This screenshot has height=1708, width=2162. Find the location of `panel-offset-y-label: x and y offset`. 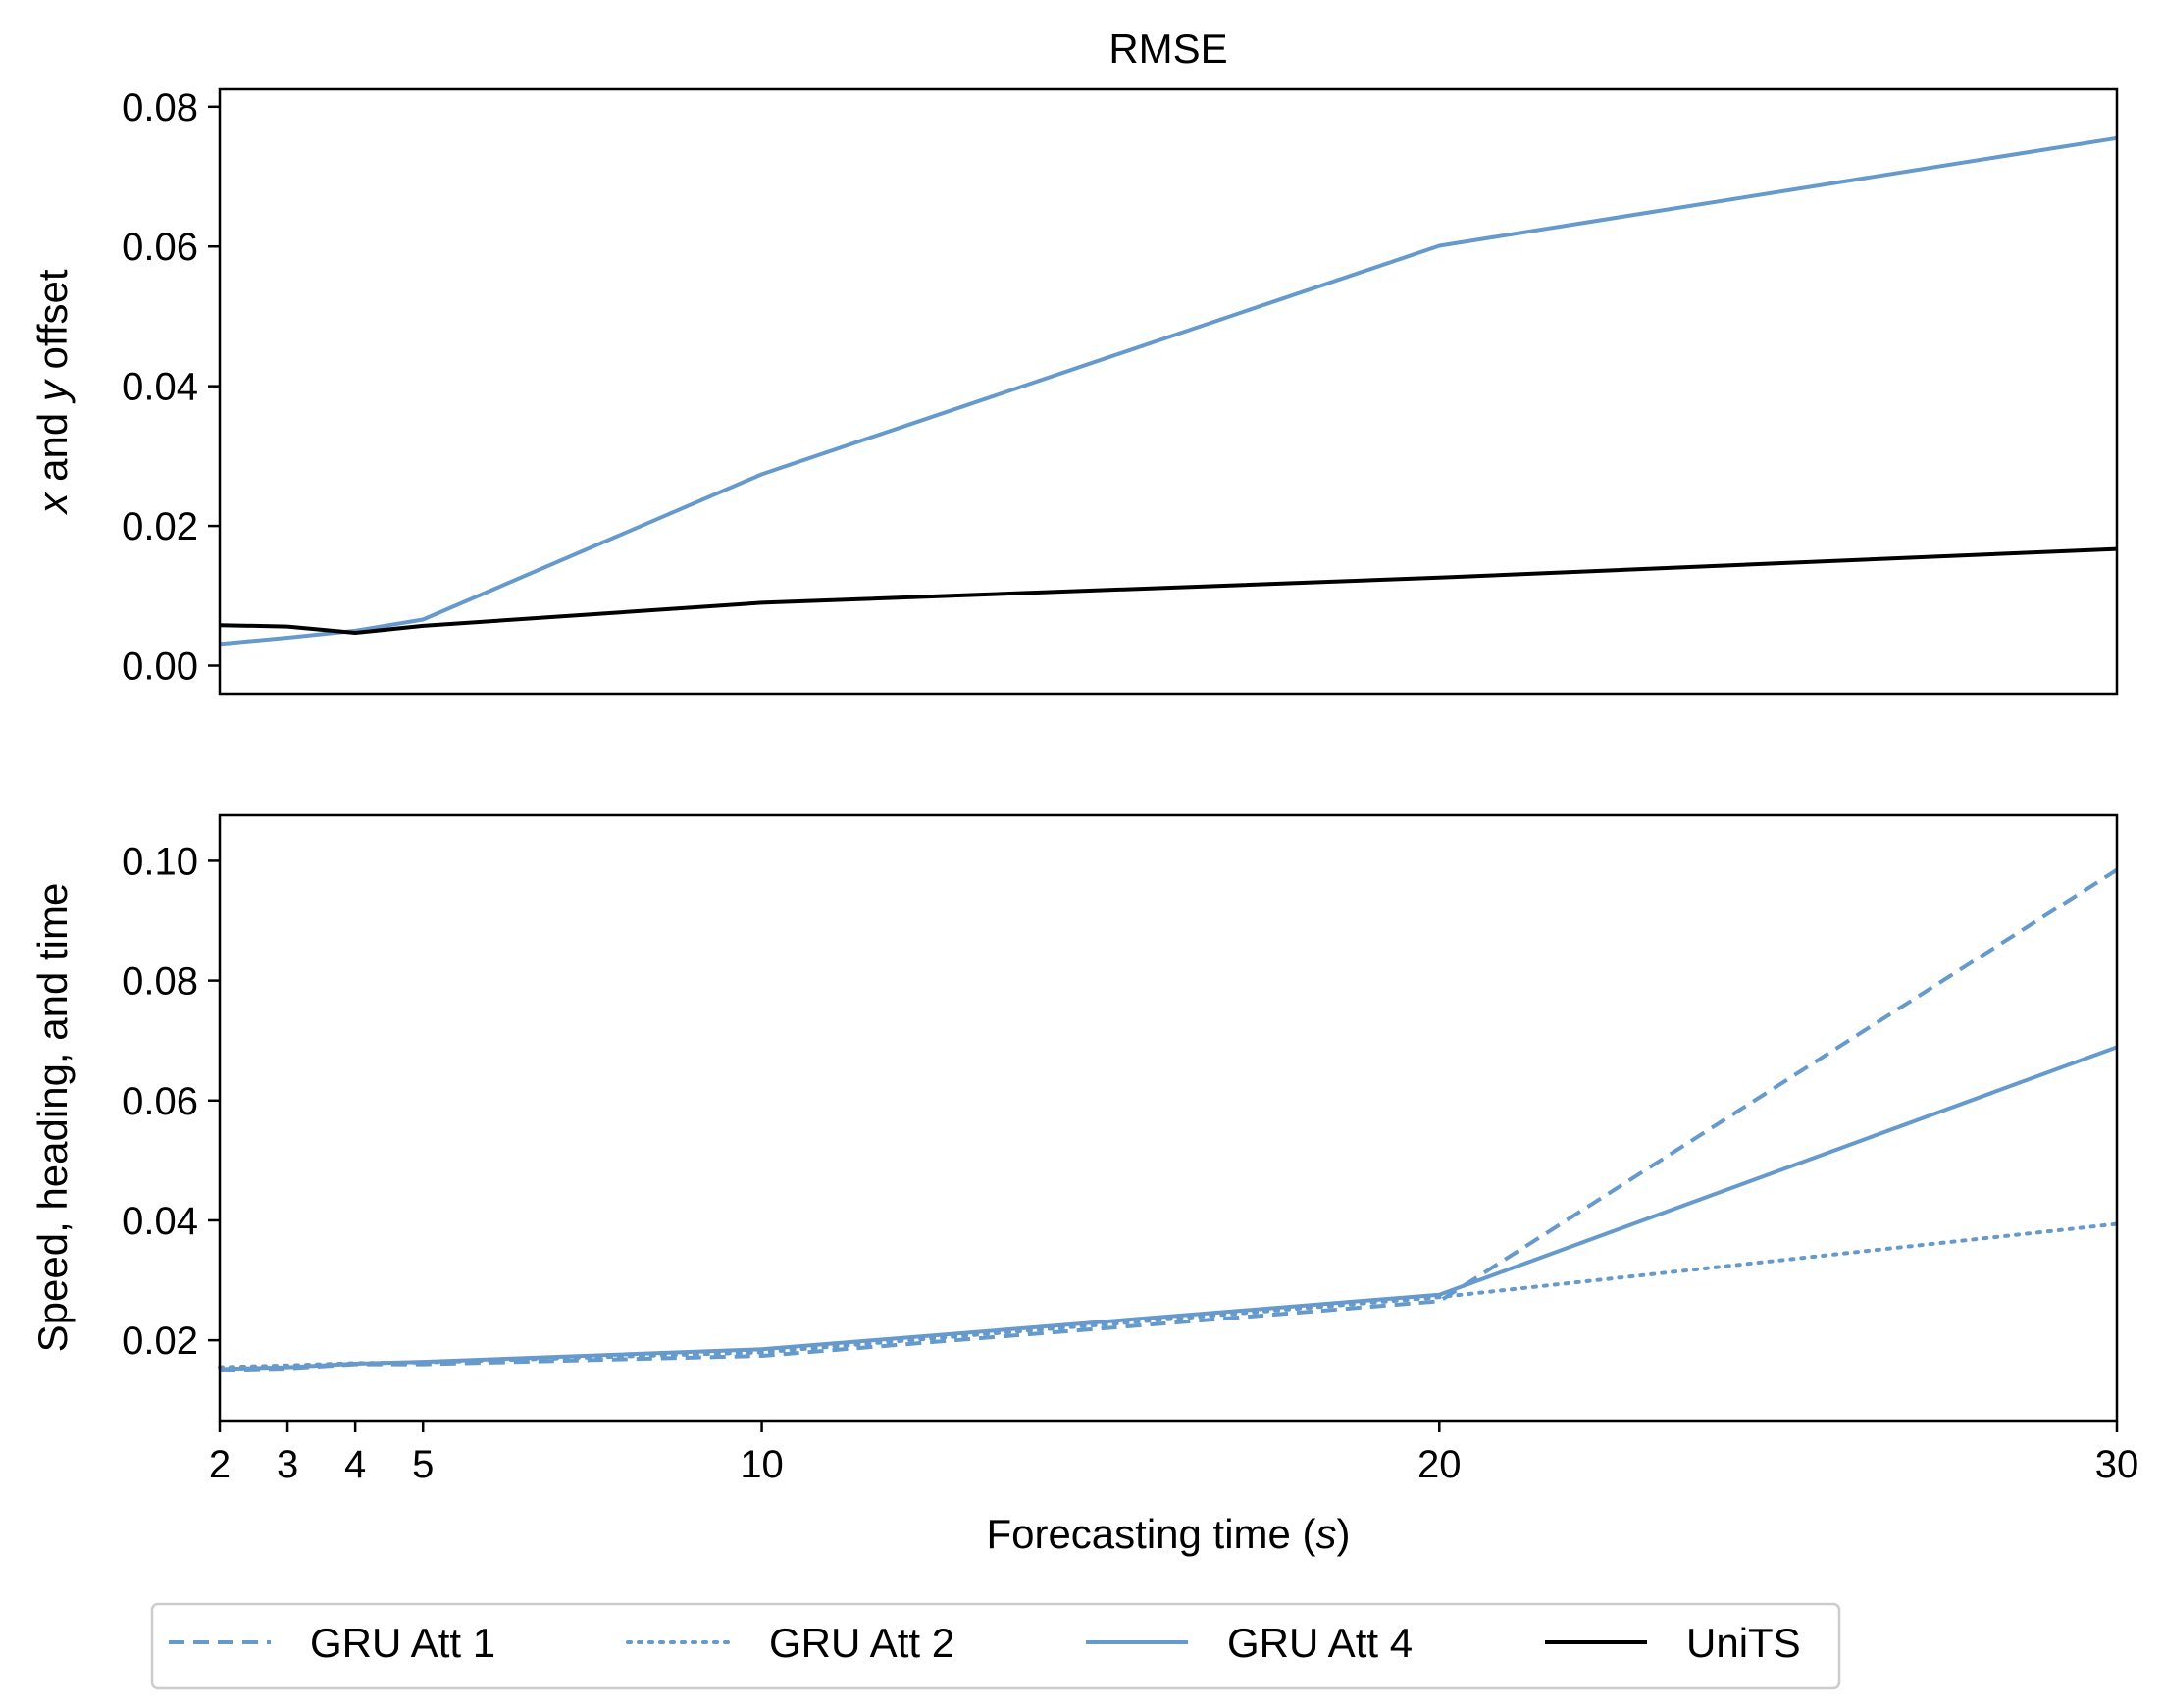

panel-offset-y-label: x and y offset is located at coordinates (52, 392).